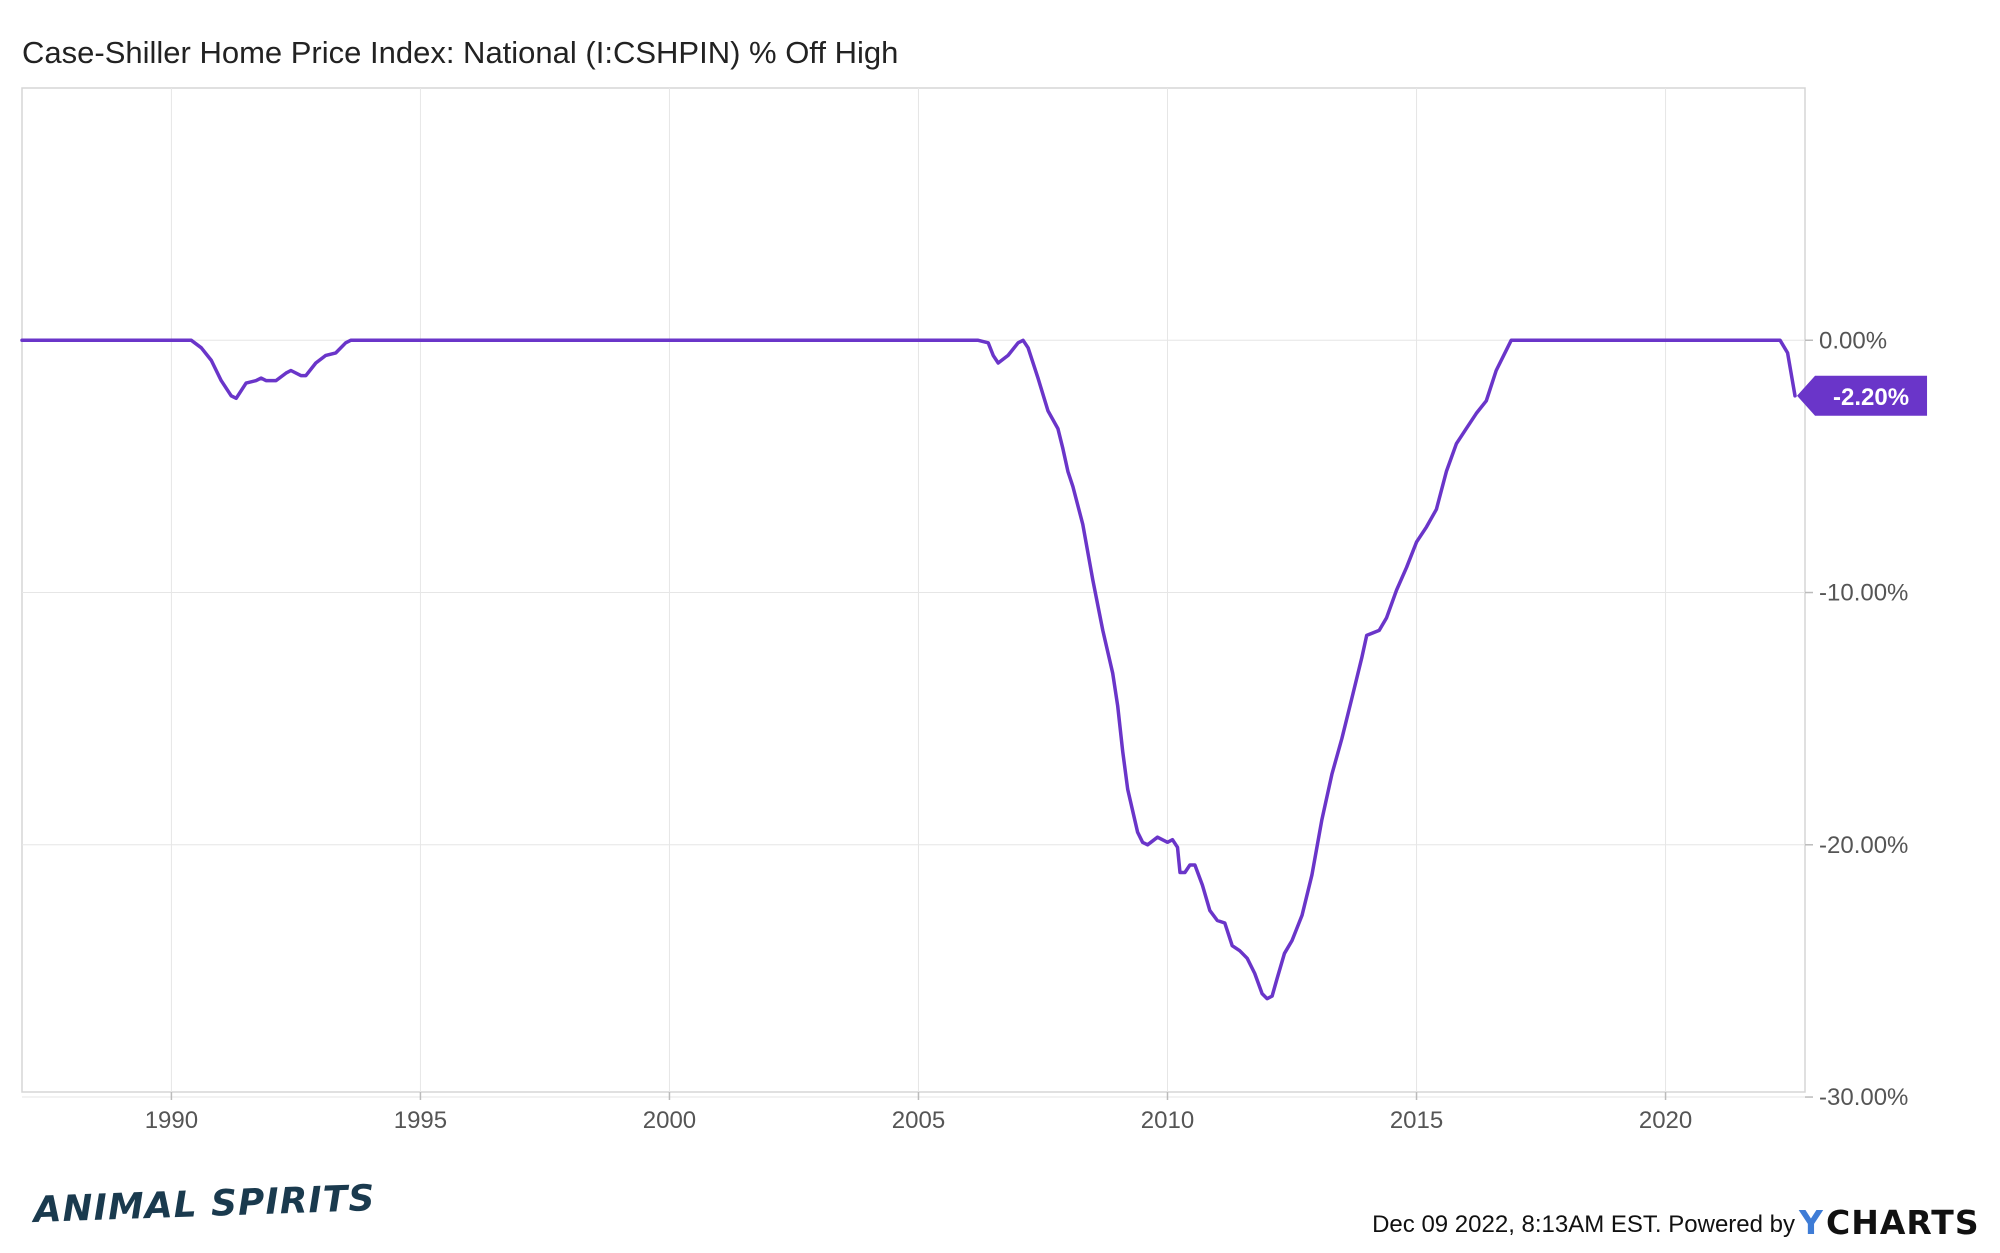  I want to click on x-tick-label: 2015, so click(1416, 1120).